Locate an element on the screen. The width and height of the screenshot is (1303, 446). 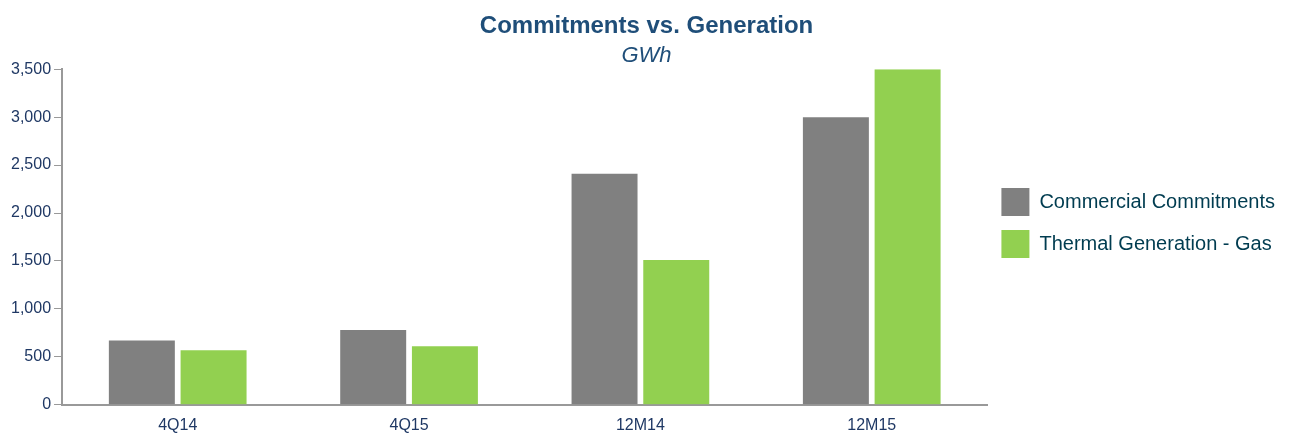
y-tick-label: 500 is located at coordinates (38, 356).